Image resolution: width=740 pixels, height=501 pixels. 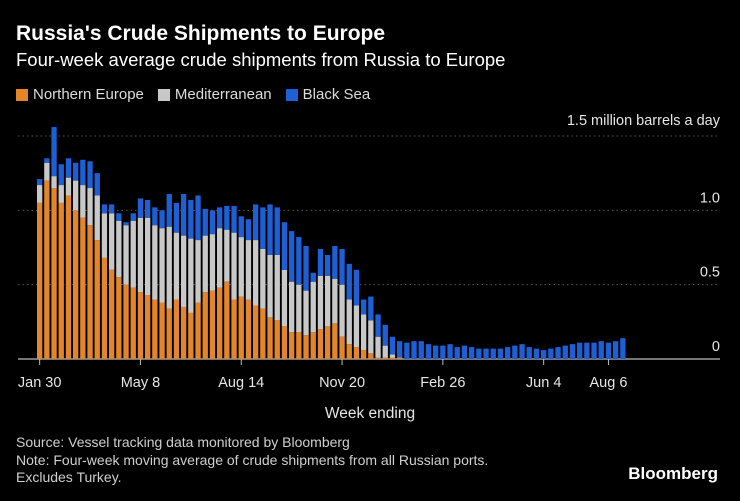 I want to click on legend-swatch-northern-europe, so click(x=22, y=94).